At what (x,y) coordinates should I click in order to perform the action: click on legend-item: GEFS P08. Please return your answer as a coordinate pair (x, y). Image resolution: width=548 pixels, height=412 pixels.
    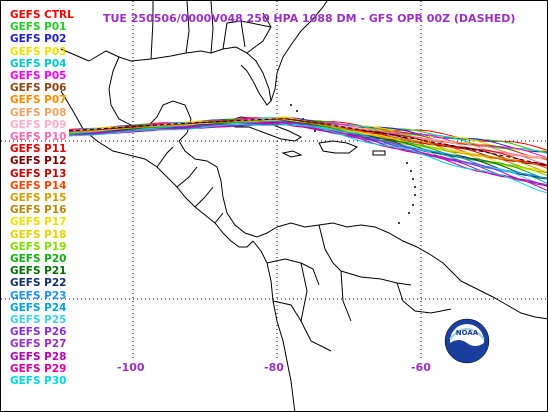
    Looking at the image, I should click on (38, 112).